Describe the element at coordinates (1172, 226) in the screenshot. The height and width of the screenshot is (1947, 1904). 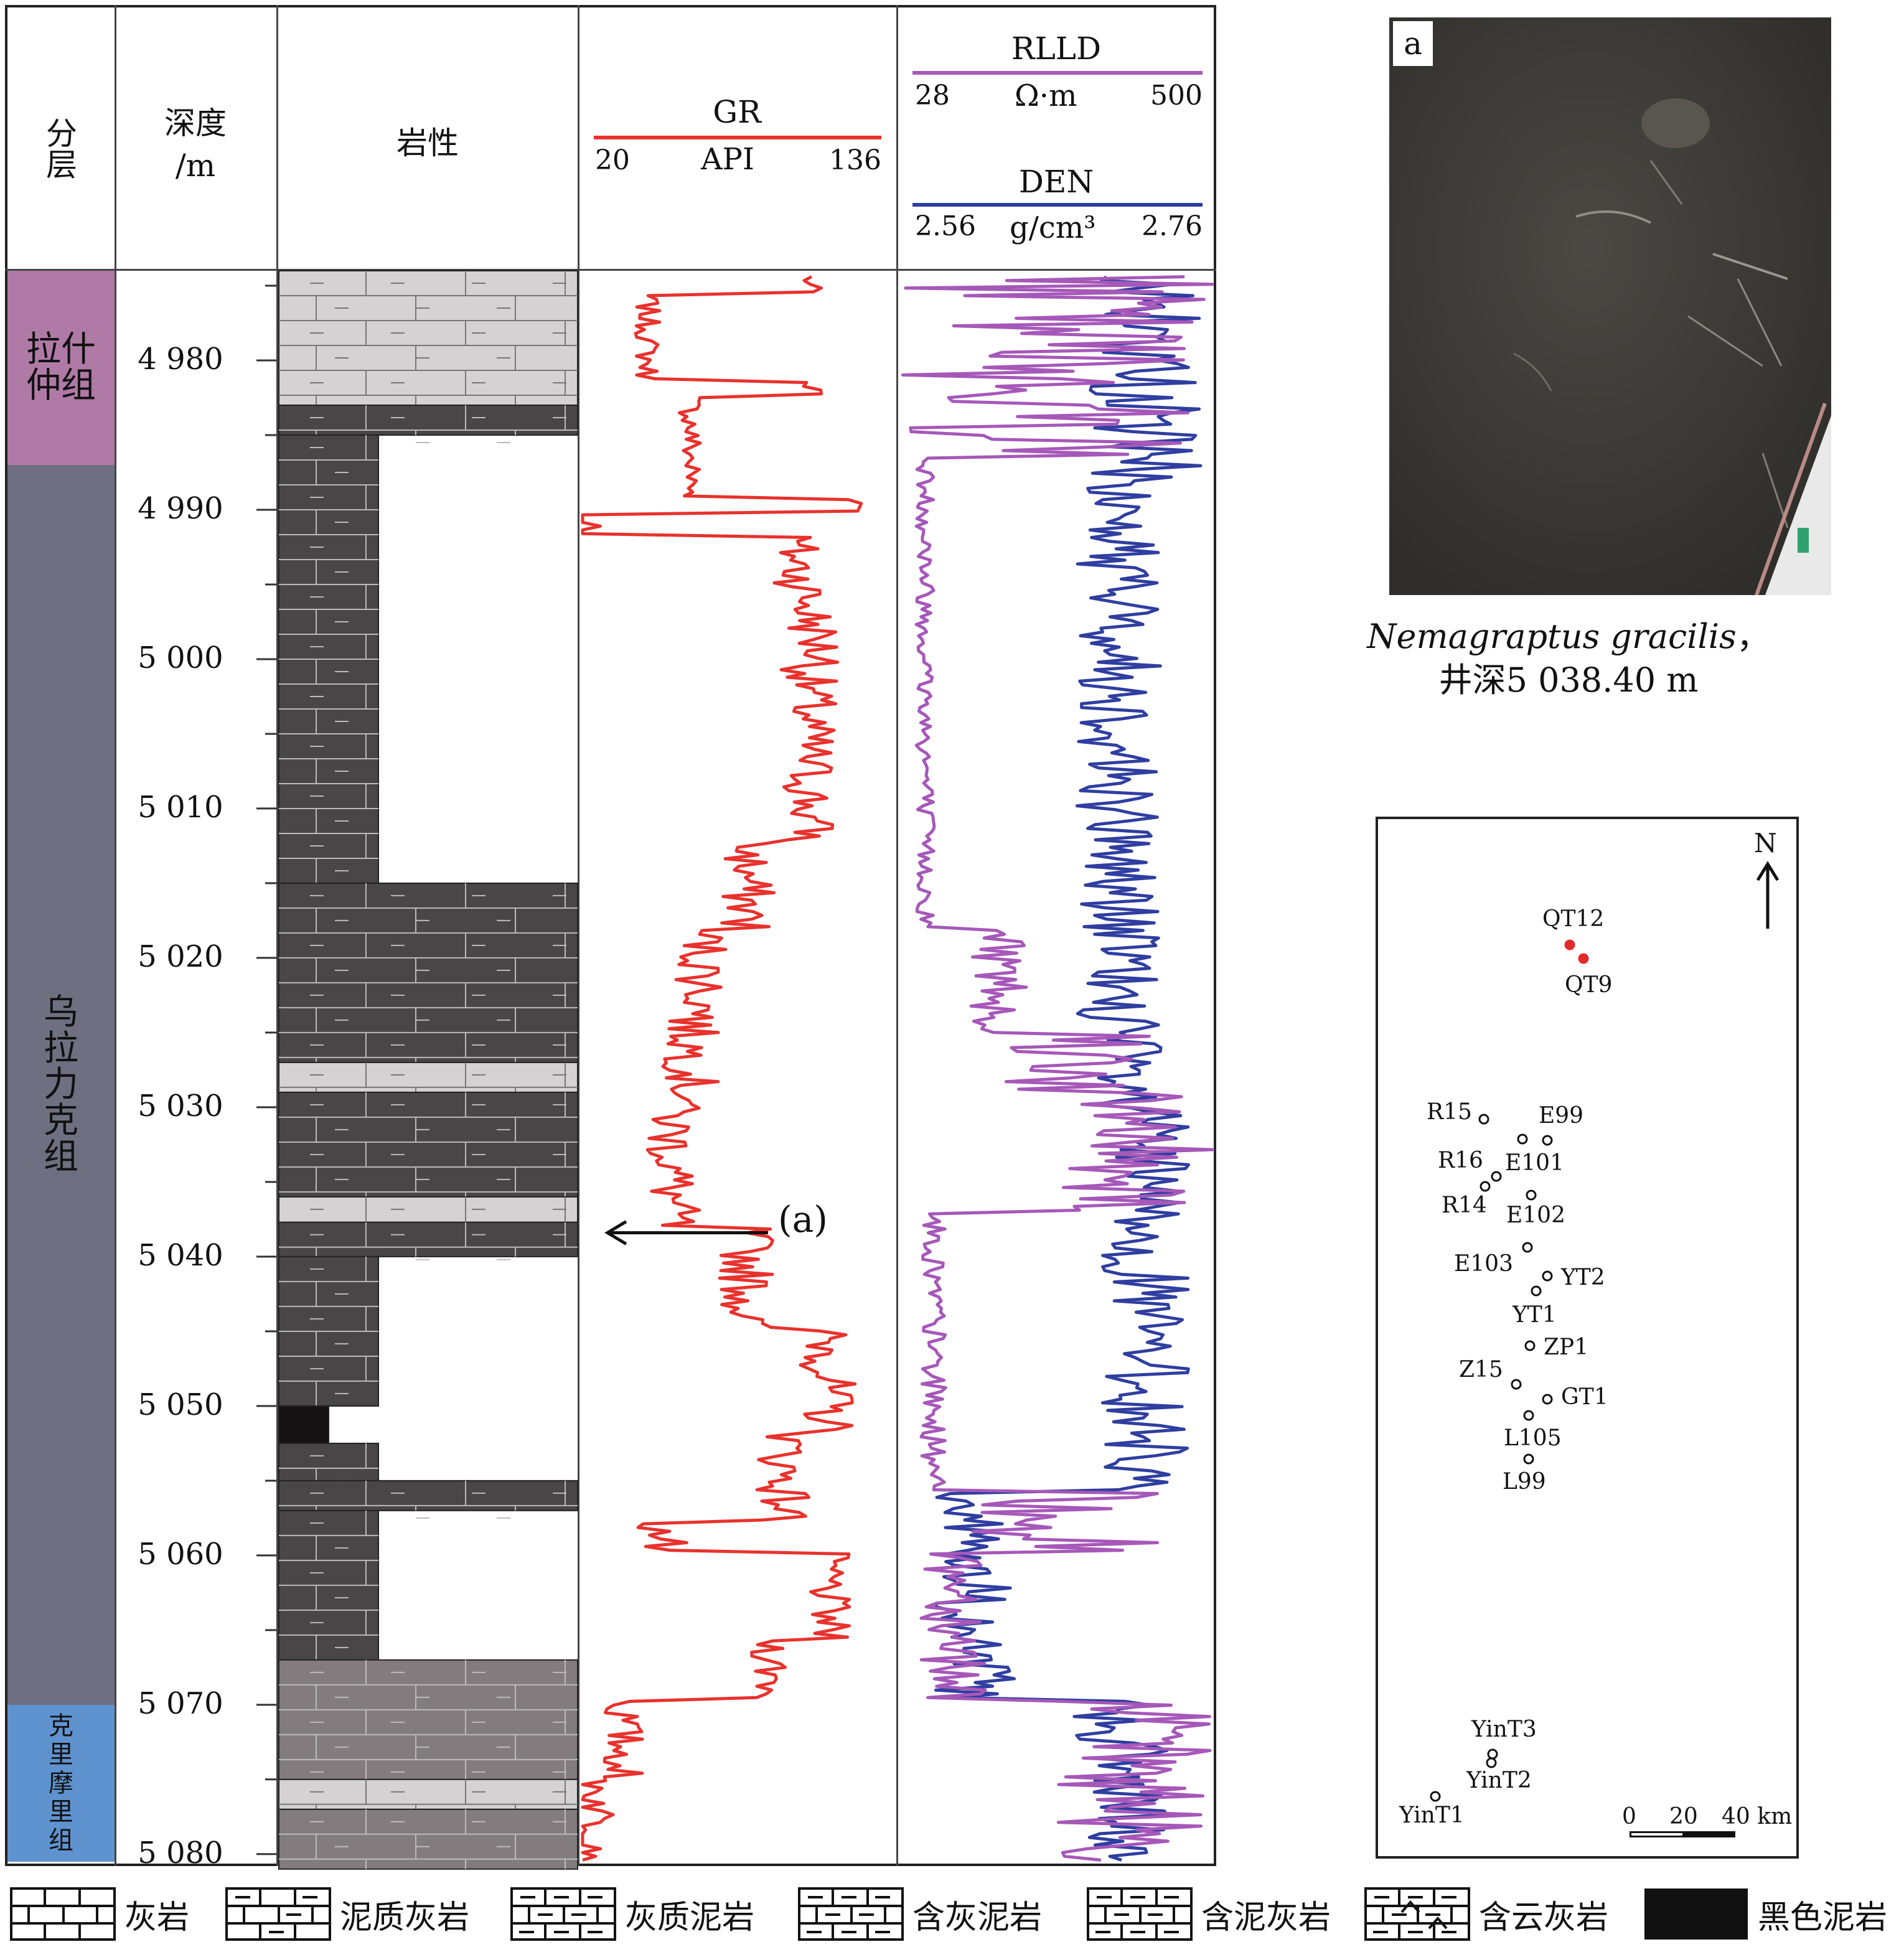
I see `den-max: 2.76` at that location.